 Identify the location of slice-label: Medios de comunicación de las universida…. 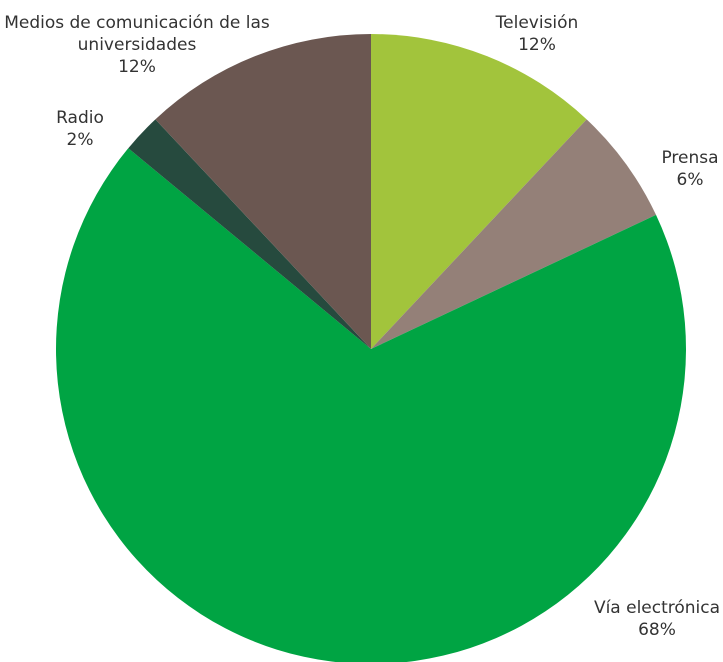
(137, 45).